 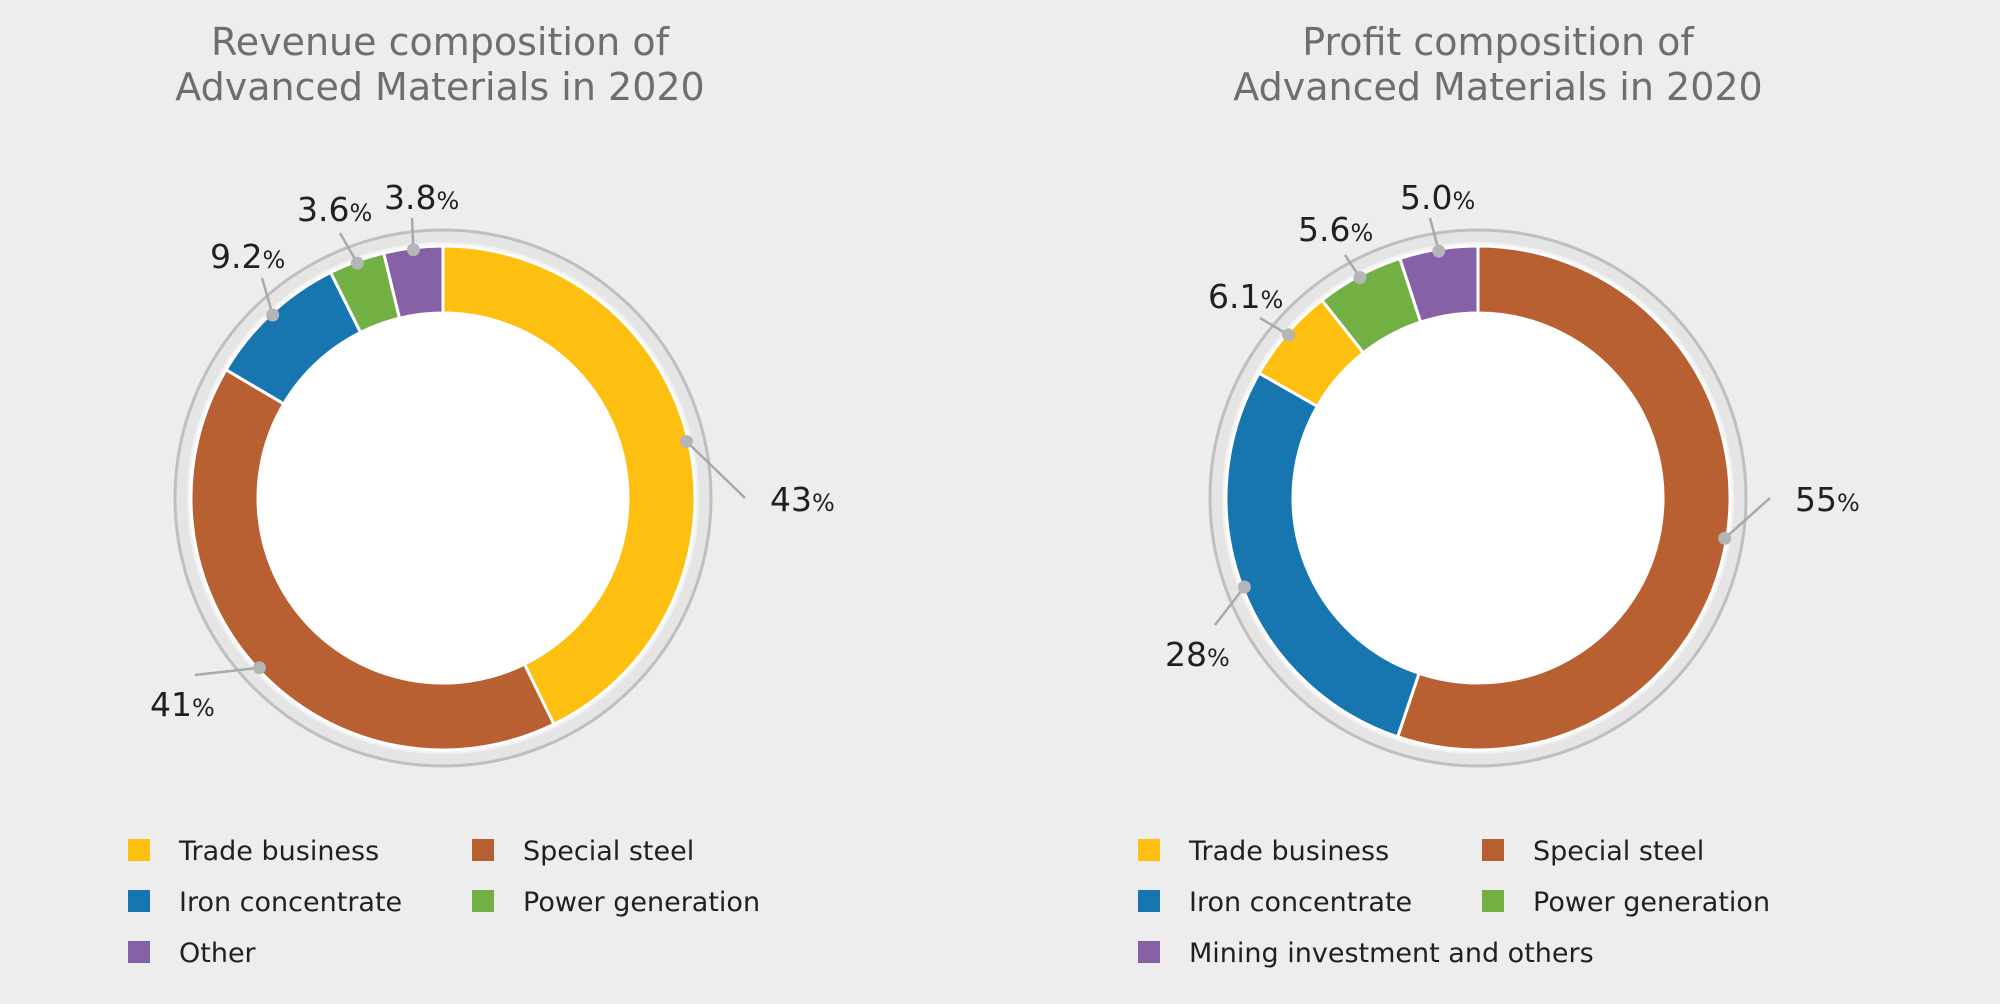 I want to click on slice-mining-investment-and-others, so click(x=1439, y=284).